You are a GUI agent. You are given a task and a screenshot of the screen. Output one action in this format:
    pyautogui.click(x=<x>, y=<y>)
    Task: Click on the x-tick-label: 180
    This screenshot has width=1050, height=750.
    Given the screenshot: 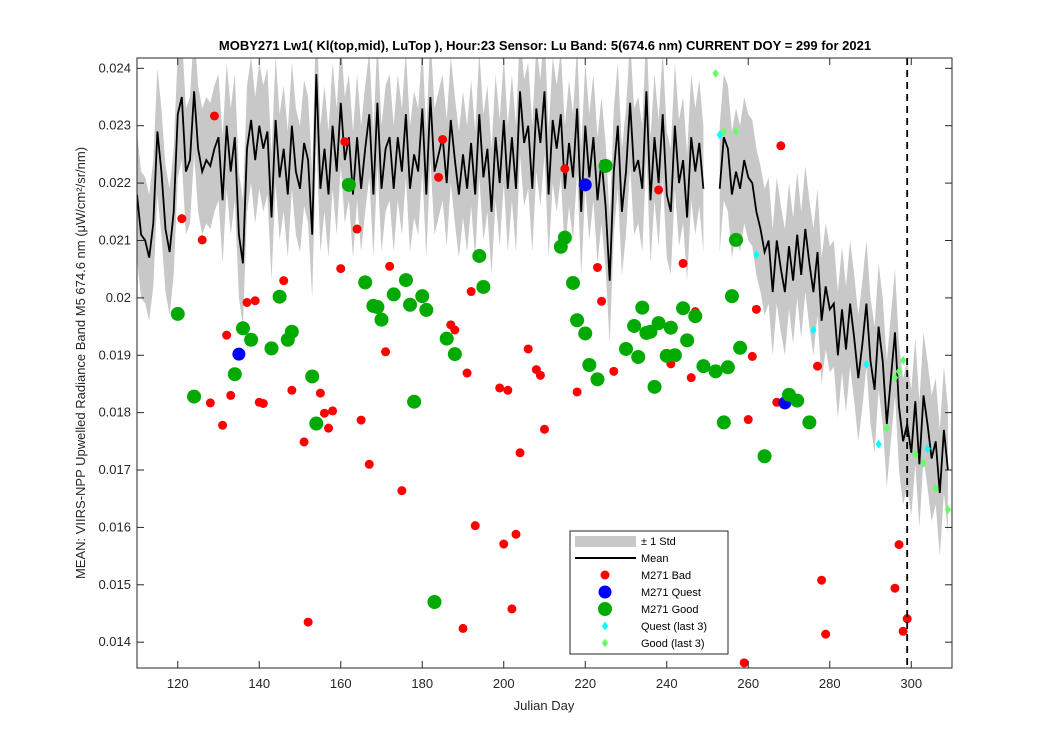 What is the action you would take?
    pyautogui.click(x=422, y=683)
    